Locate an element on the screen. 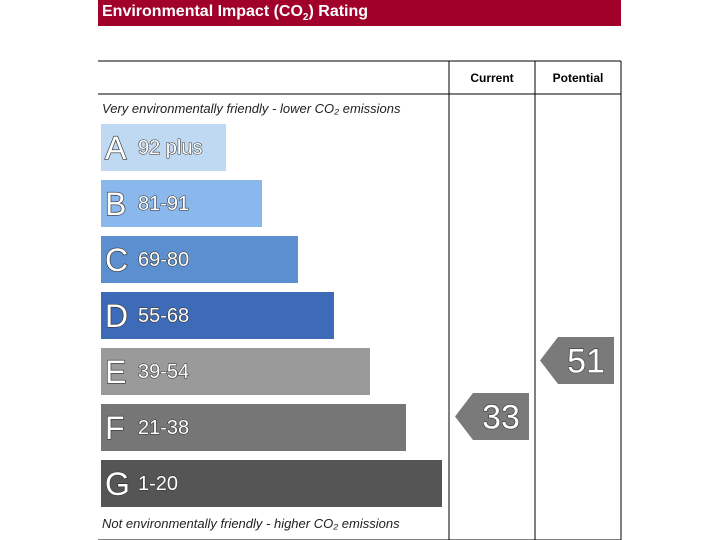 Image resolution: width=720 pixels, height=540 pixels. band-e-range: 39-54 is located at coordinates (163, 372).